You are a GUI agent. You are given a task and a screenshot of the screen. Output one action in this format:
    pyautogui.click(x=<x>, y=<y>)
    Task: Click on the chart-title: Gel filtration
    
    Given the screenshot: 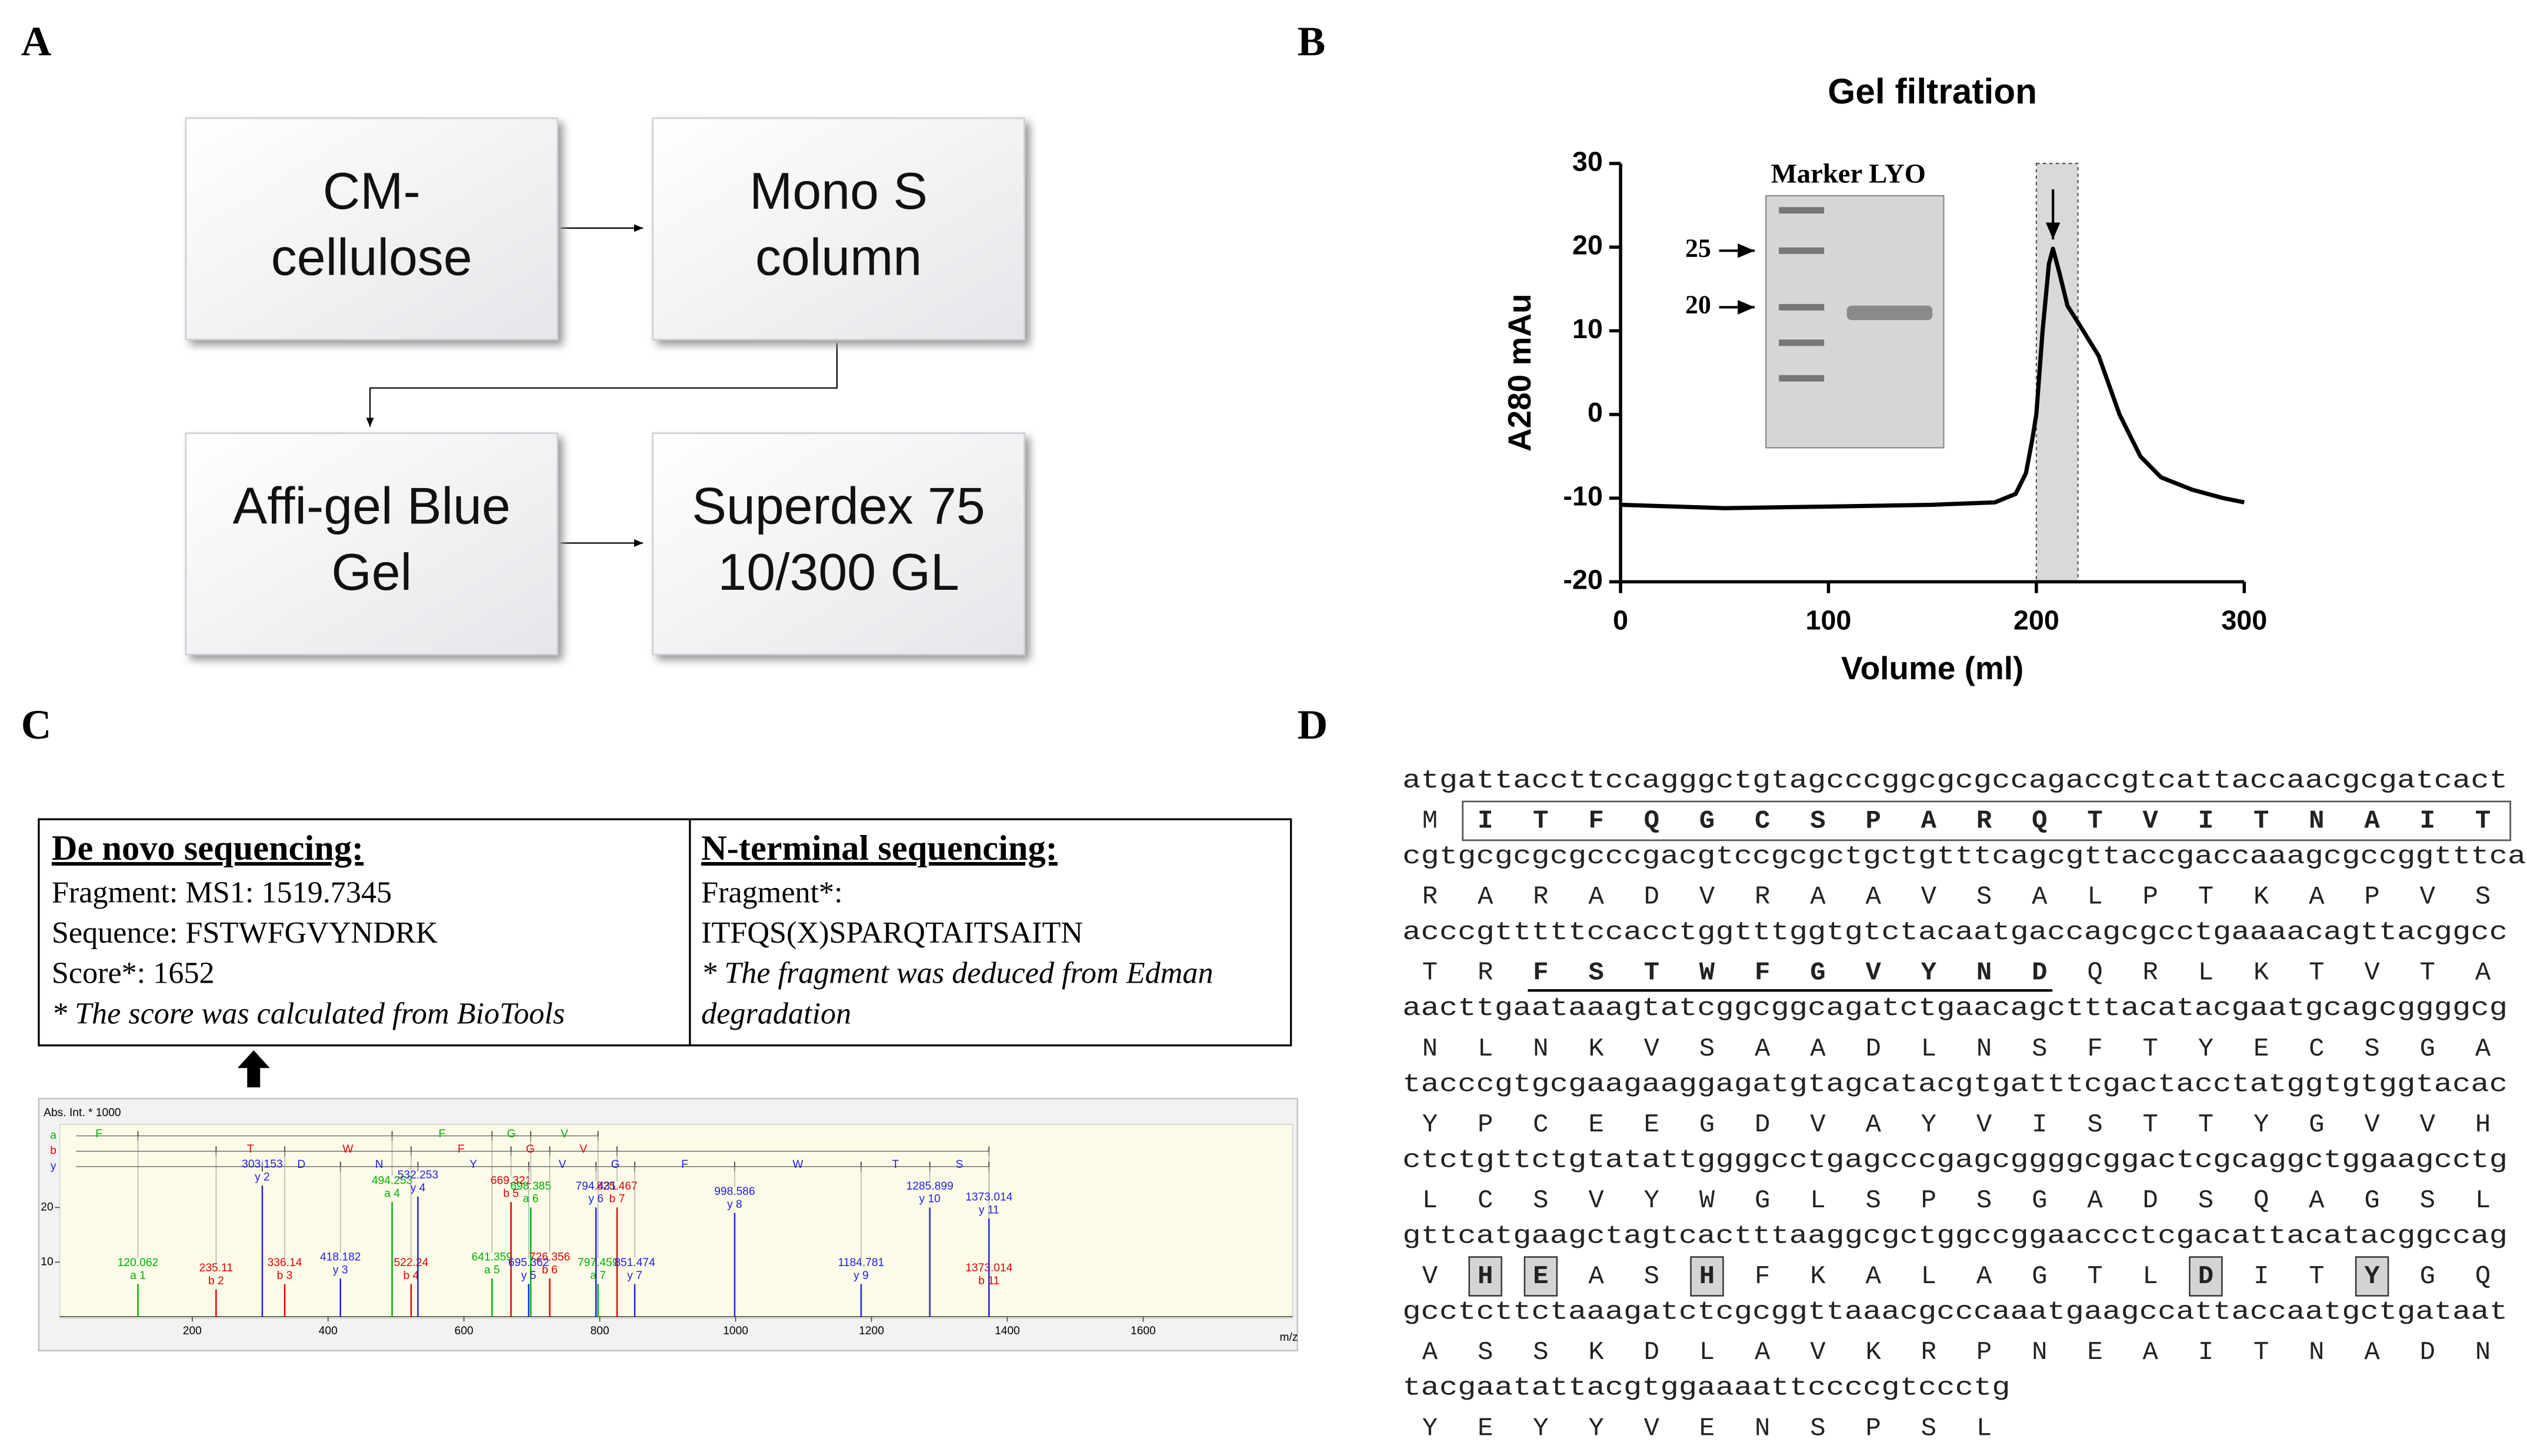 What is the action you would take?
    pyautogui.click(x=1932, y=91)
    